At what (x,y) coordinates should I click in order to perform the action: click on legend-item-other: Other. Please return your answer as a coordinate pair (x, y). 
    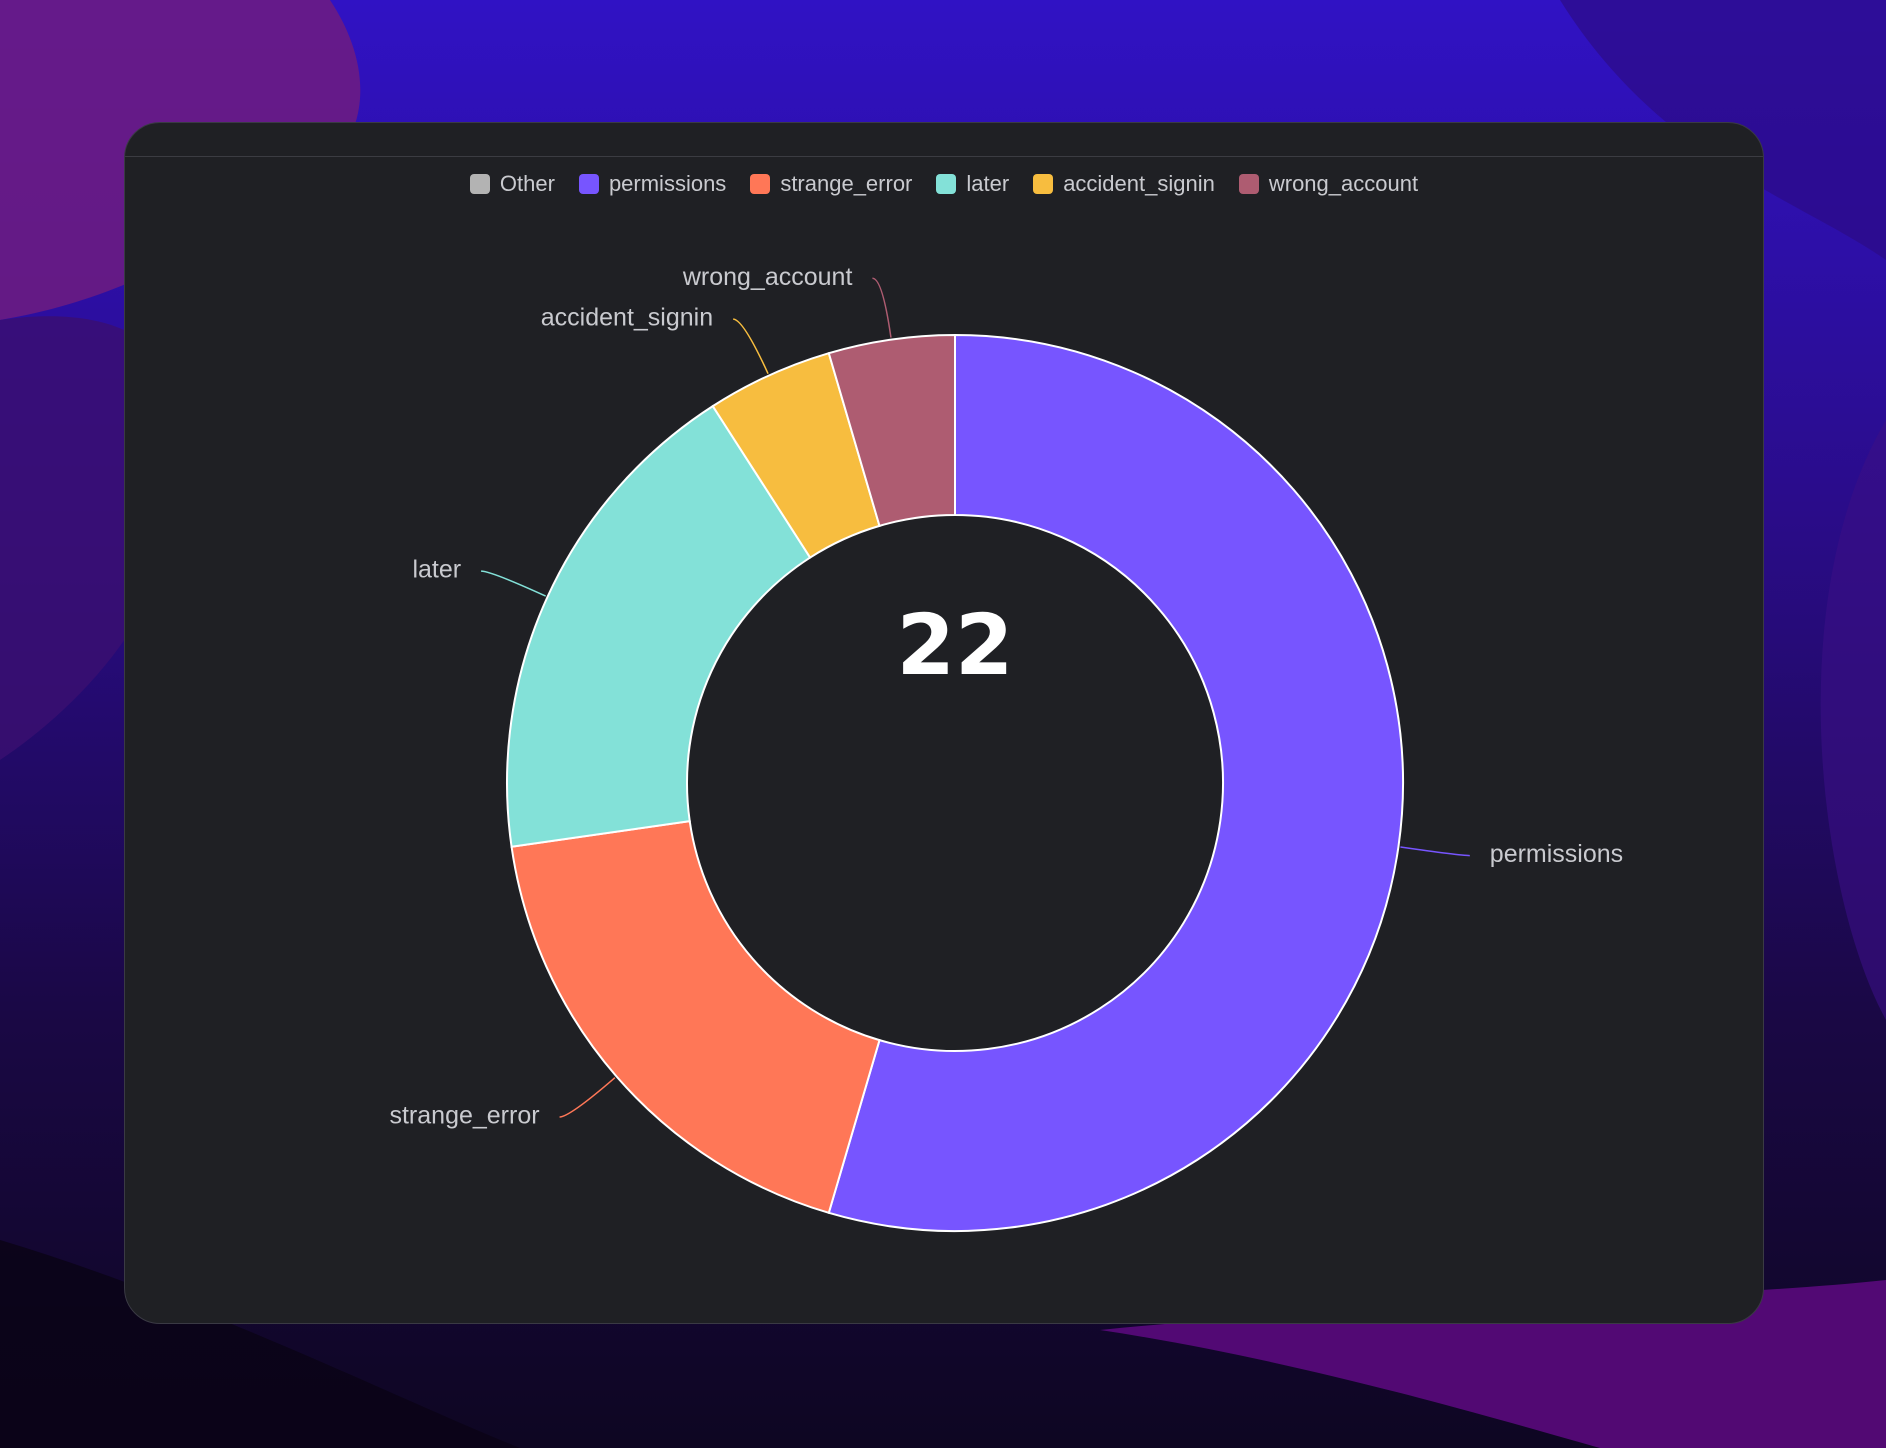
    Looking at the image, I should click on (512, 184).